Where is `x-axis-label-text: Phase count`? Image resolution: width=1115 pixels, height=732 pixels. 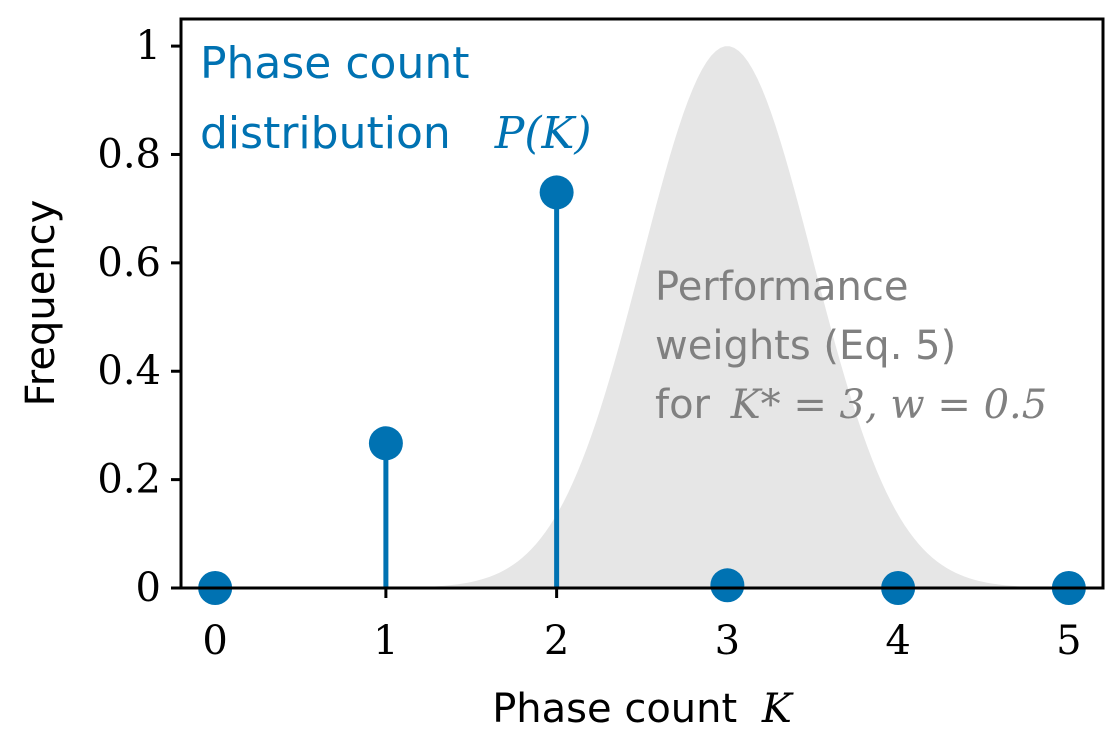 x-axis-label-text: Phase count is located at coordinates (614, 709).